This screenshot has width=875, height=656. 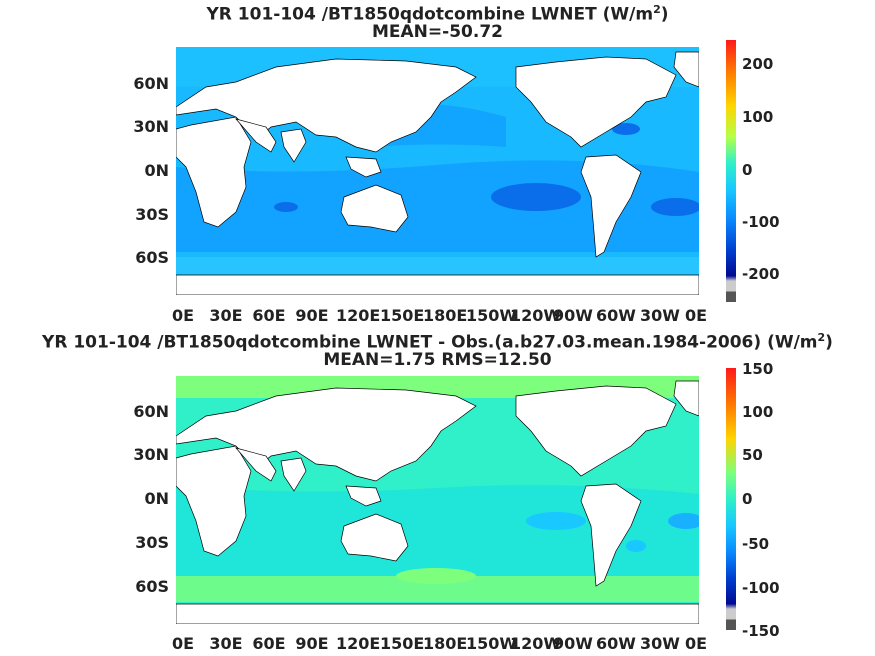 What do you see at coordinates (152, 257) in the screenshot?
I see `panel1-ytick: 60S` at bounding box center [152, 257].